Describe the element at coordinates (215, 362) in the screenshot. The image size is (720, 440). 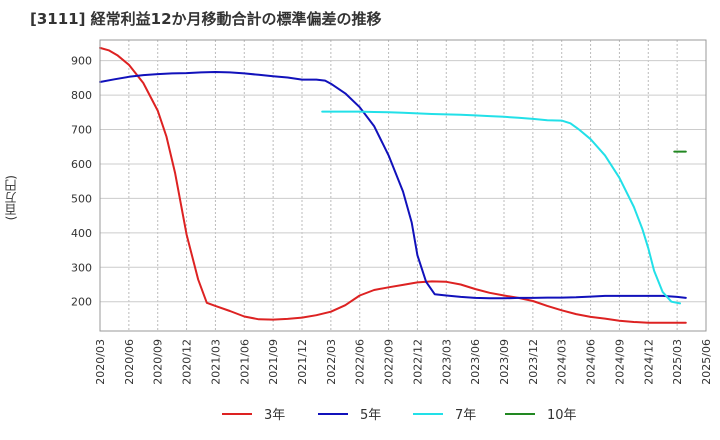
I see `x-tick-label: 2021/03` at that location.